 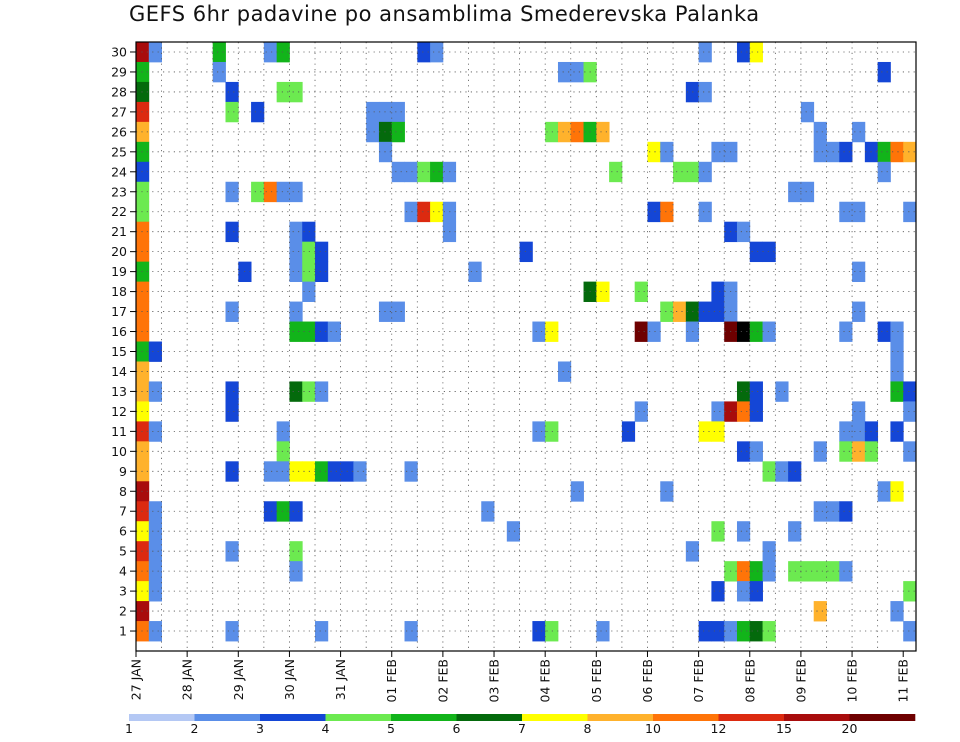 I want to click on y-tick-label: 20, so click(x=119, y=251).